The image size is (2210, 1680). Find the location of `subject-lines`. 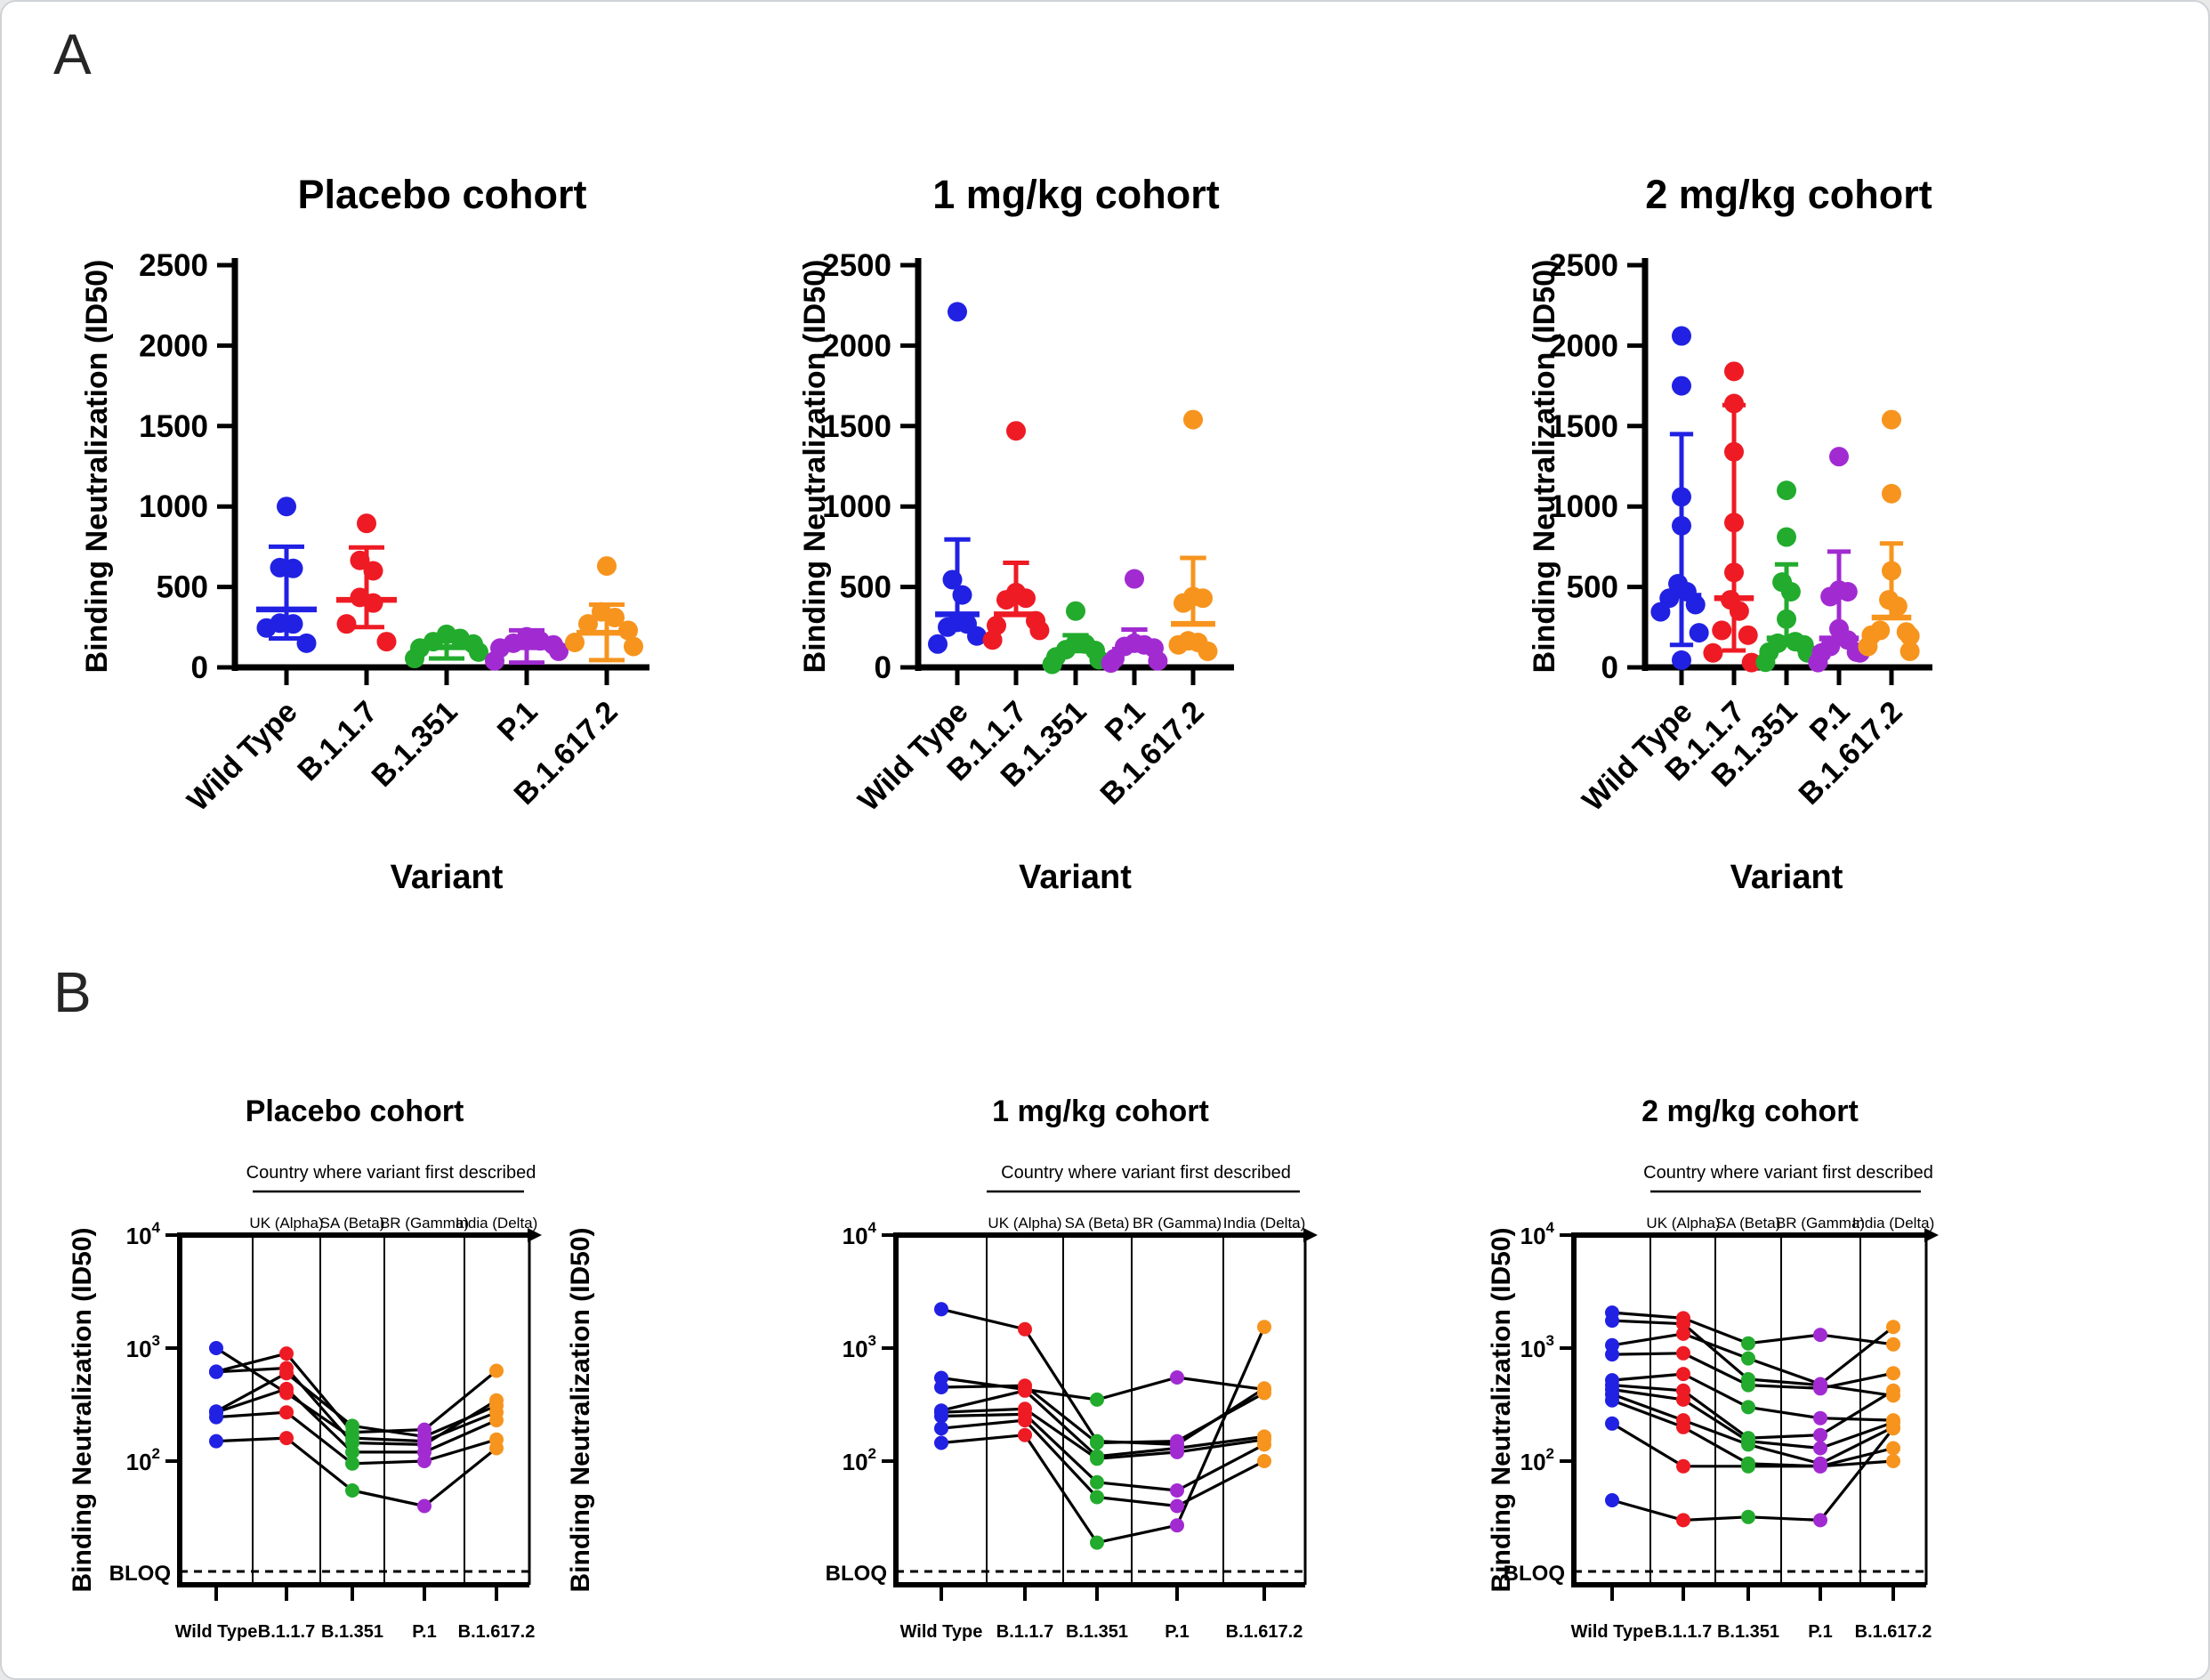

subject-lines is located at coordinates (1103, 1426).